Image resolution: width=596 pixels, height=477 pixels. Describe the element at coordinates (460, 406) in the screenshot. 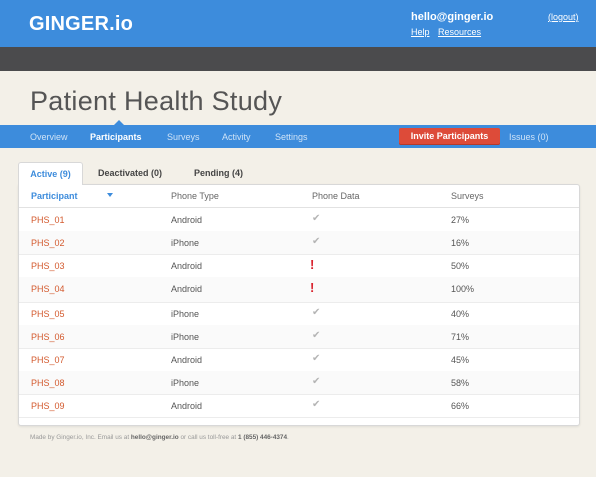

I see `survey-percent: 66%` at that location.